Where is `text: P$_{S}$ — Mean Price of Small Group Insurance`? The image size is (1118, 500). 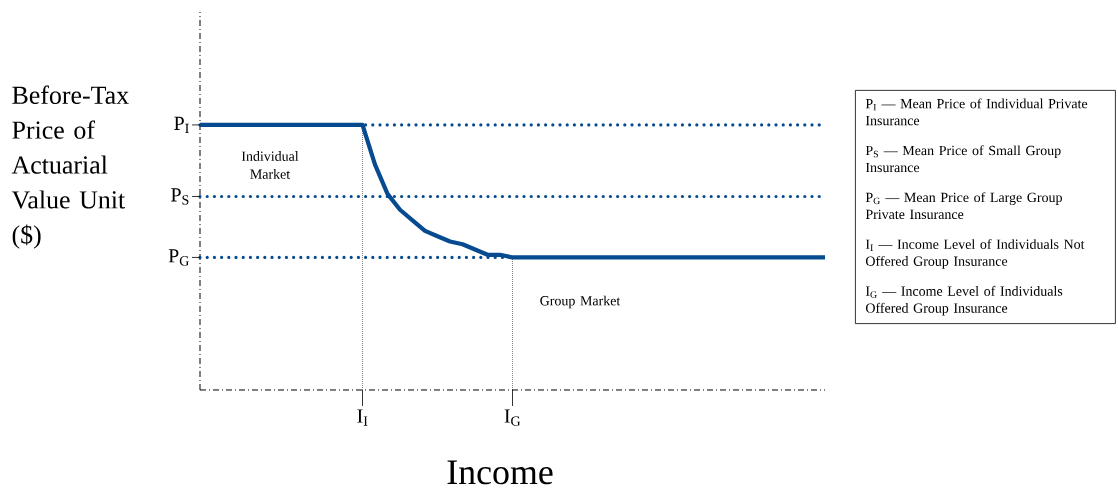 text: P$_{S}$ — Mean Price of Small Group Insurance is located at coordinates (963, 159).